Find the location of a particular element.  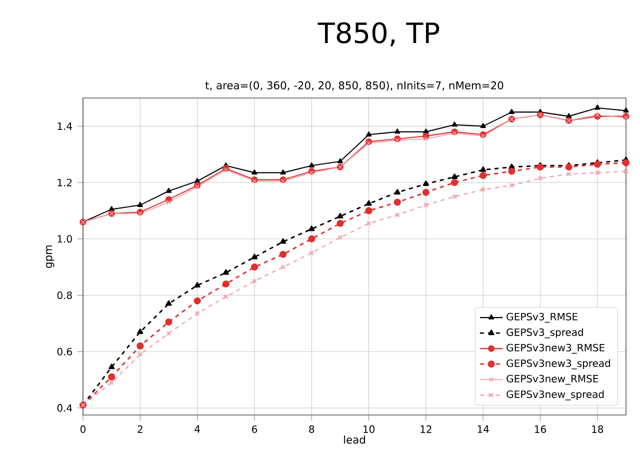

y-tick-label: 0.4 is located at coordinates (64, 408).